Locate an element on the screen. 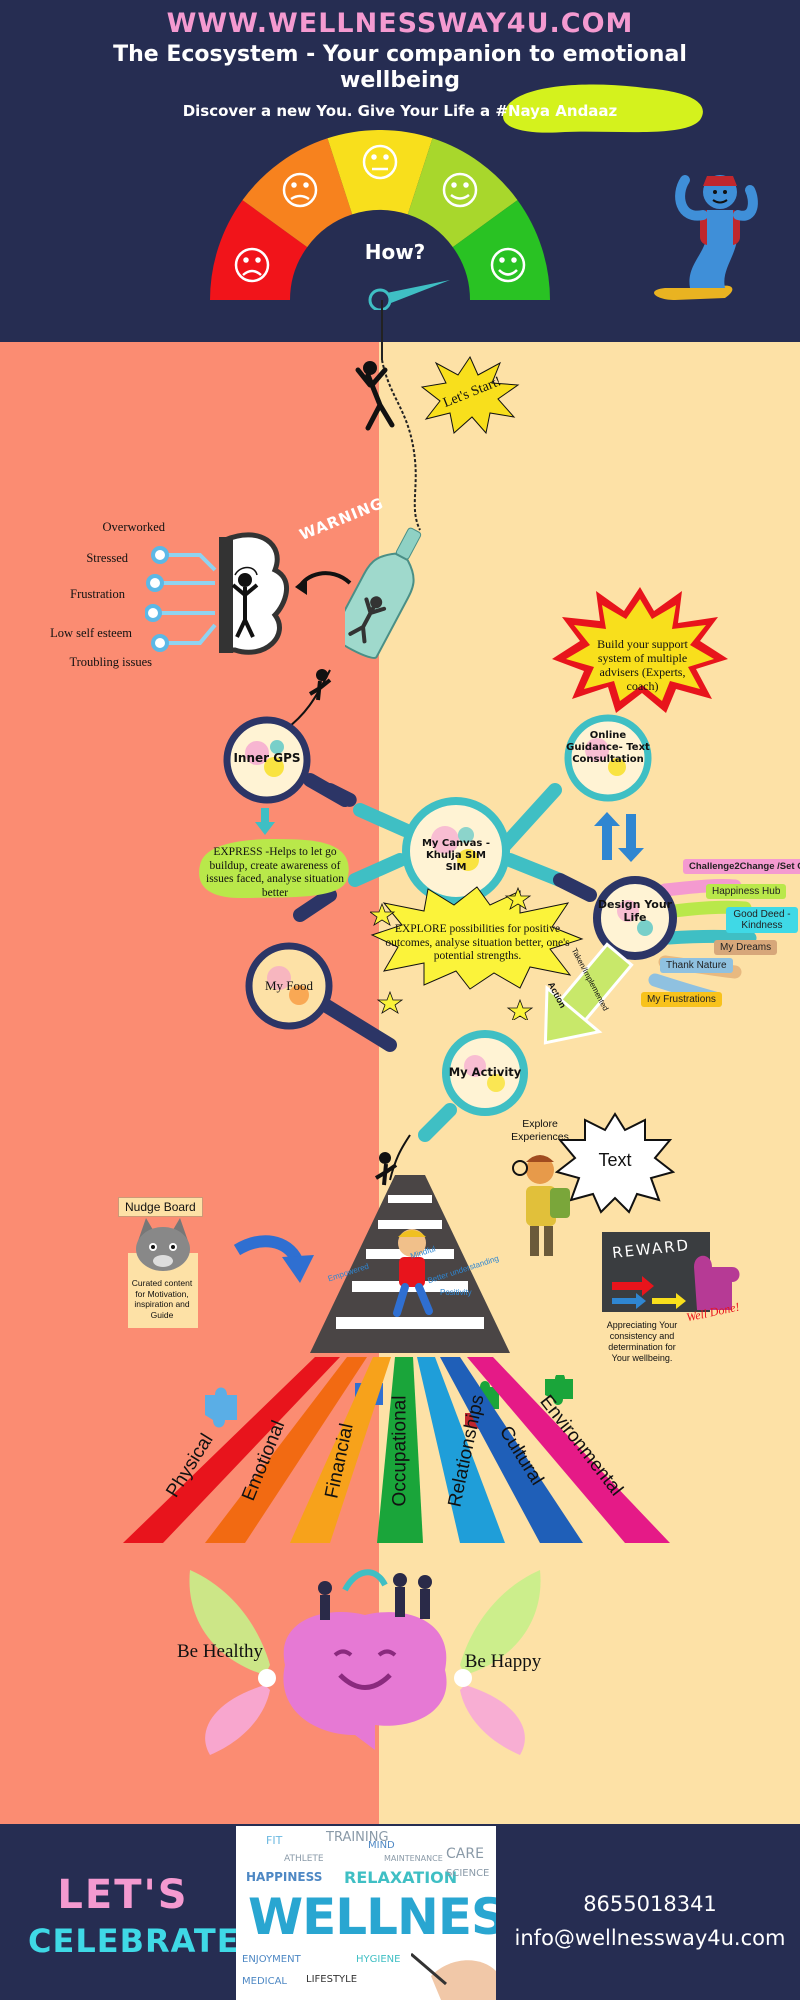  stars-decoration is located at coordinates (452, 953).